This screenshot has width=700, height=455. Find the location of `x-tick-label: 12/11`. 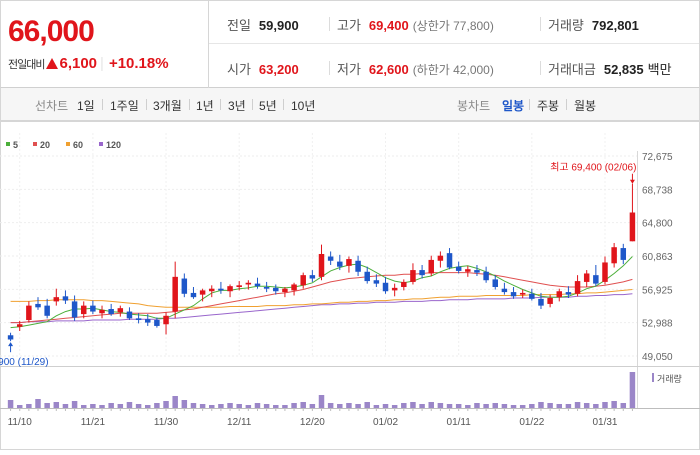

x-tick-label: 12/11 is located at coordinates (239, 422).